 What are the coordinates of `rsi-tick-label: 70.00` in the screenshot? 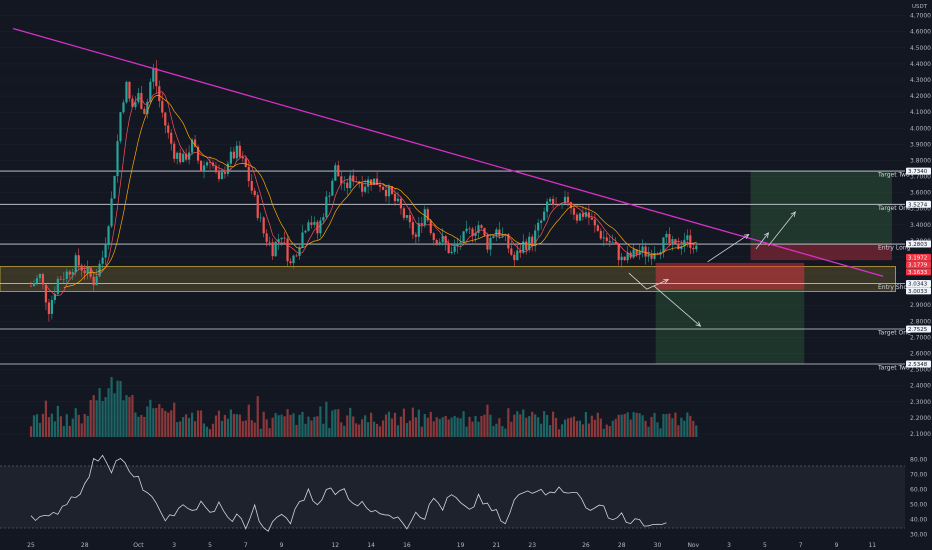 It's located at (918, 475).